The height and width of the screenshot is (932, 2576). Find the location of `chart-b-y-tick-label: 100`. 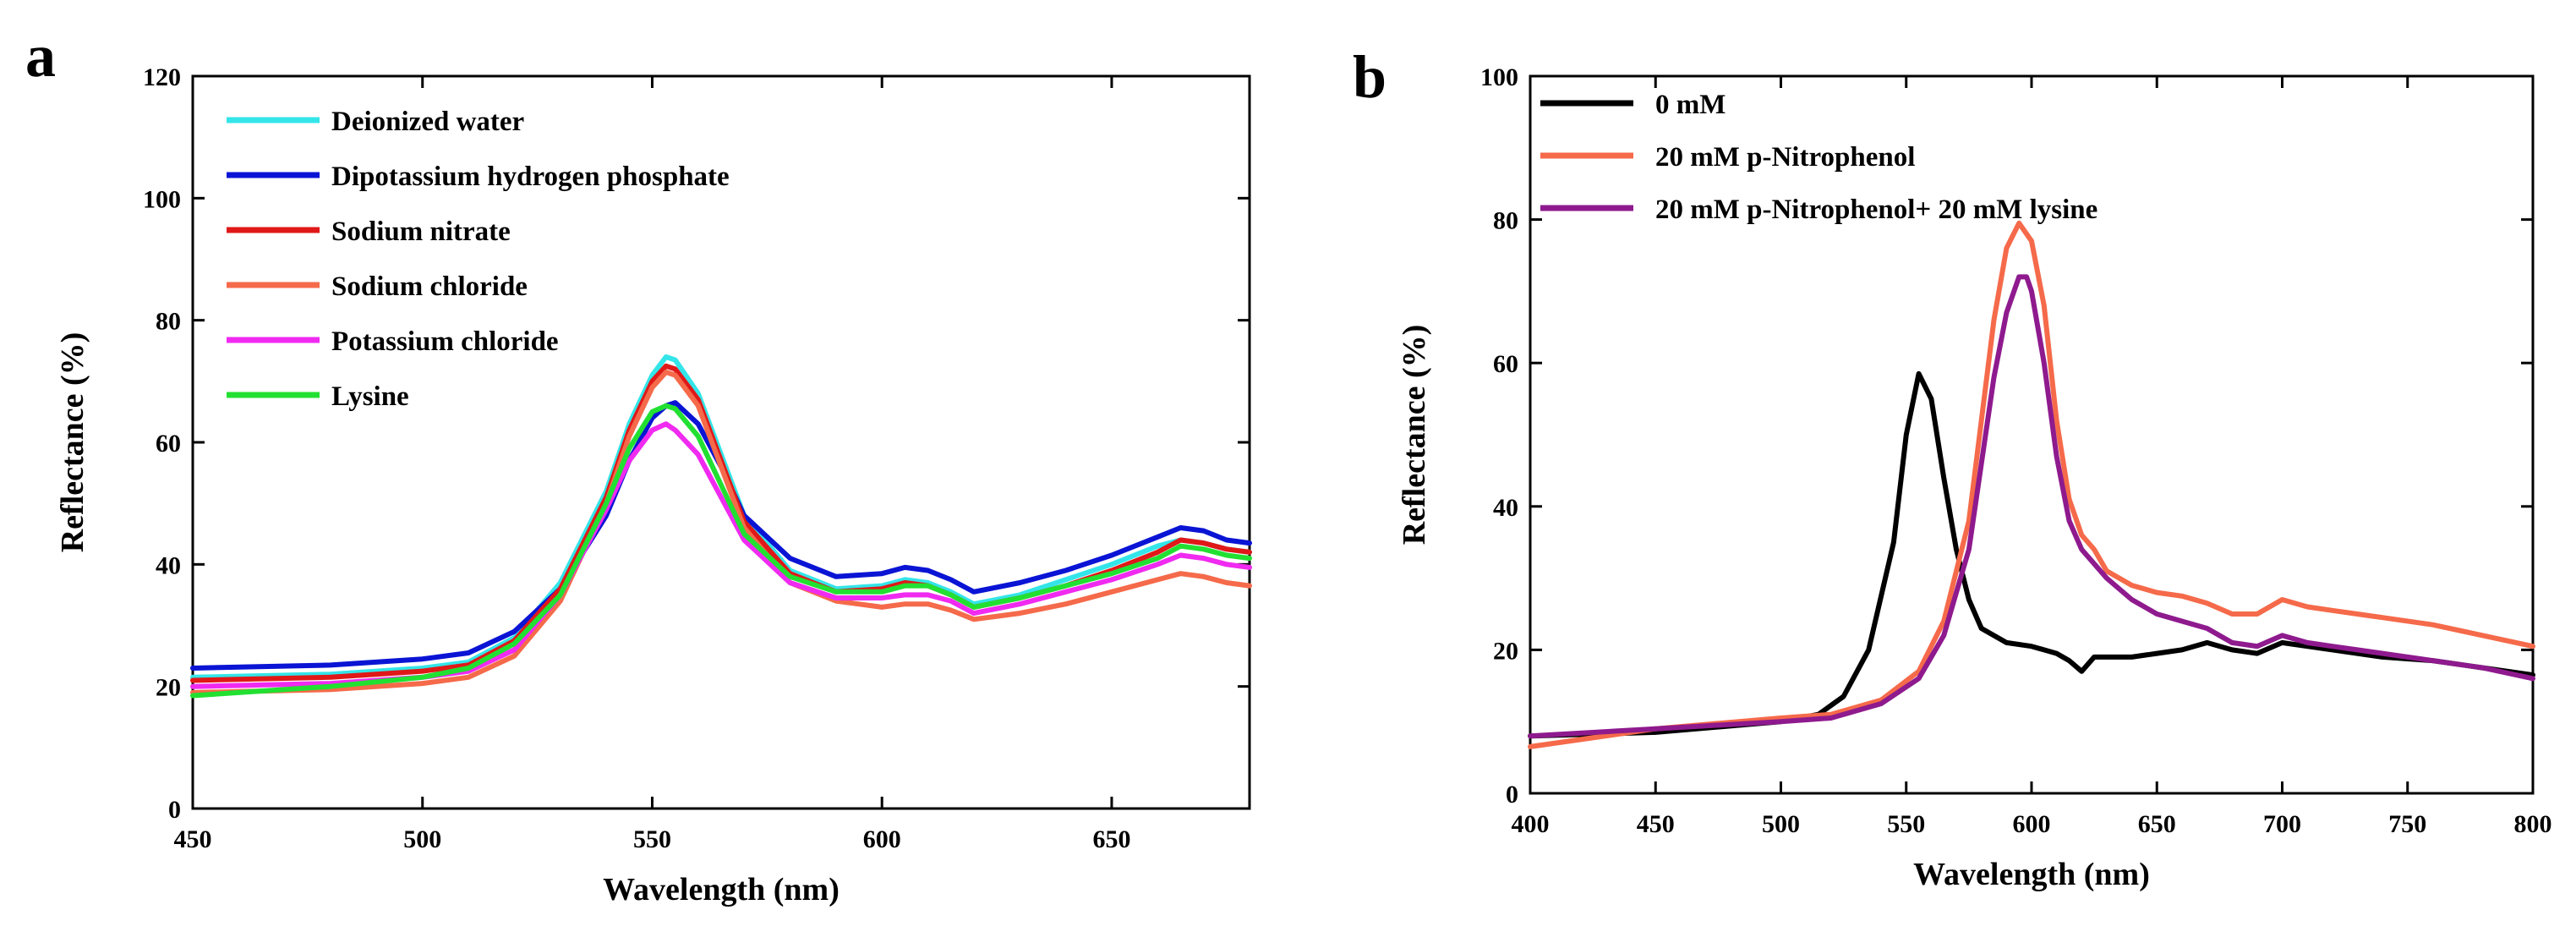

chart-b-y-tick-label: 100 is located at coordinates (1499, 77).